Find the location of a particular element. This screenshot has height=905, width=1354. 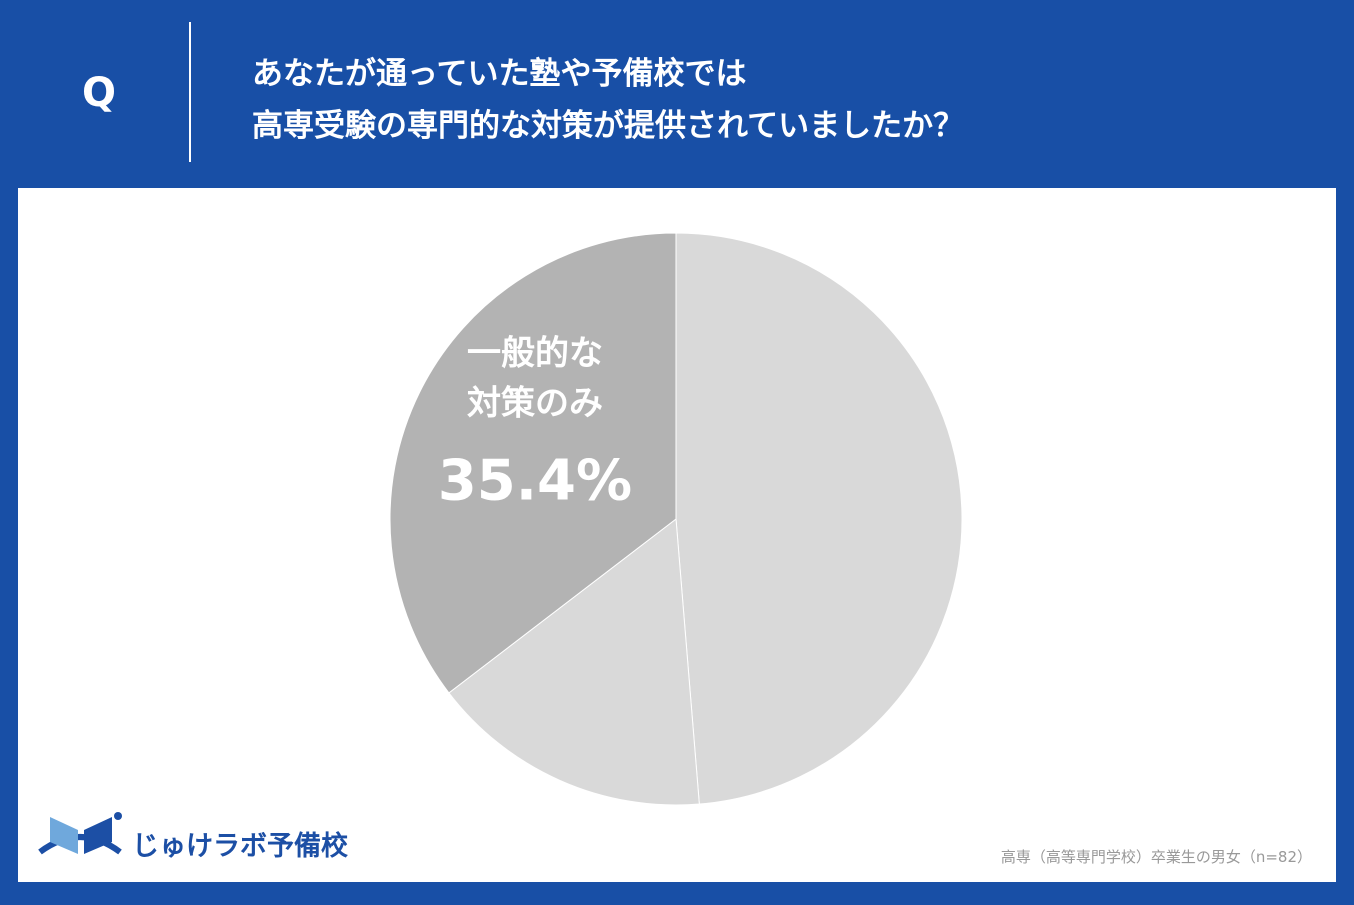

question-mark: Q is located at coordinates (99, 93).